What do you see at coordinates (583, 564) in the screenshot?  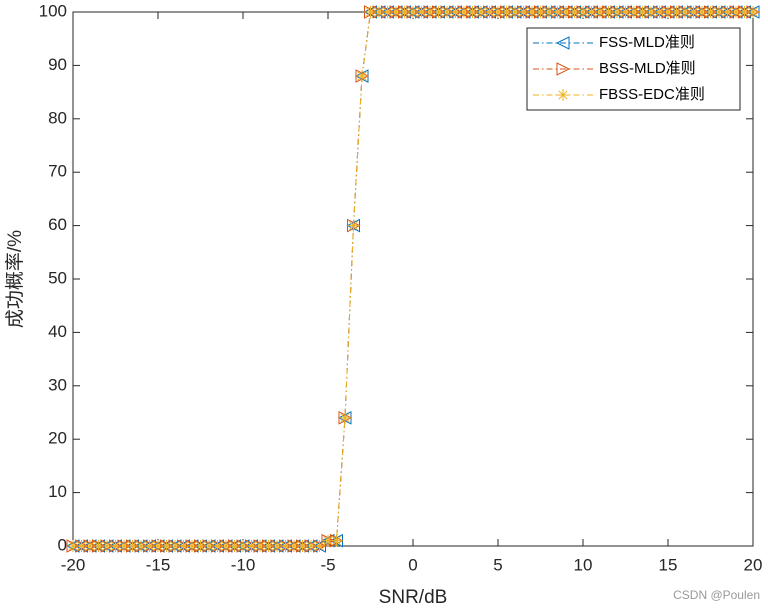 I see `x-tick-label: 10` at bounding box center [583, 564].